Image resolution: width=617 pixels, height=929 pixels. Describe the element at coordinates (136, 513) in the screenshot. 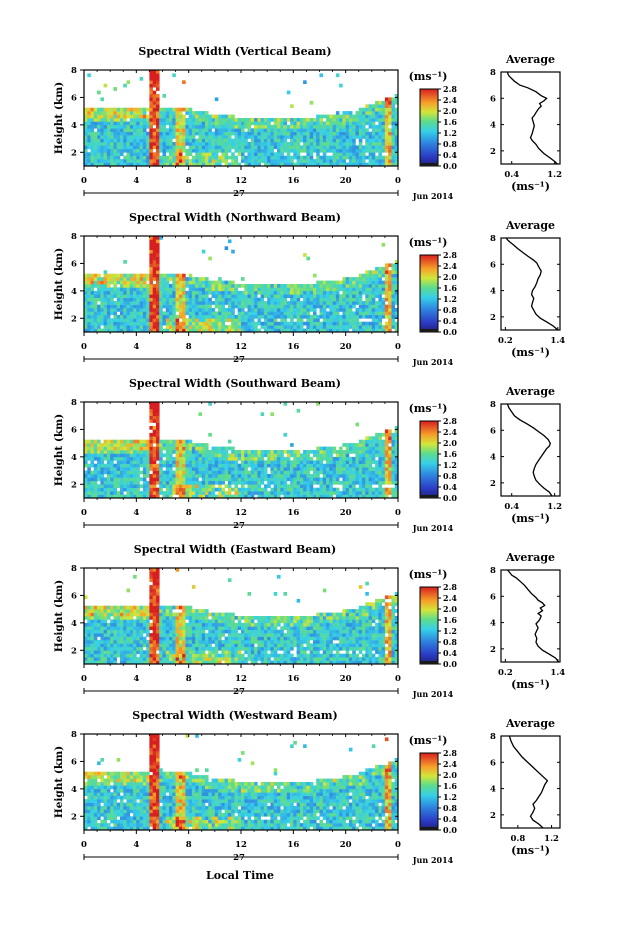

I see `x-tick-label: 4` at that location.